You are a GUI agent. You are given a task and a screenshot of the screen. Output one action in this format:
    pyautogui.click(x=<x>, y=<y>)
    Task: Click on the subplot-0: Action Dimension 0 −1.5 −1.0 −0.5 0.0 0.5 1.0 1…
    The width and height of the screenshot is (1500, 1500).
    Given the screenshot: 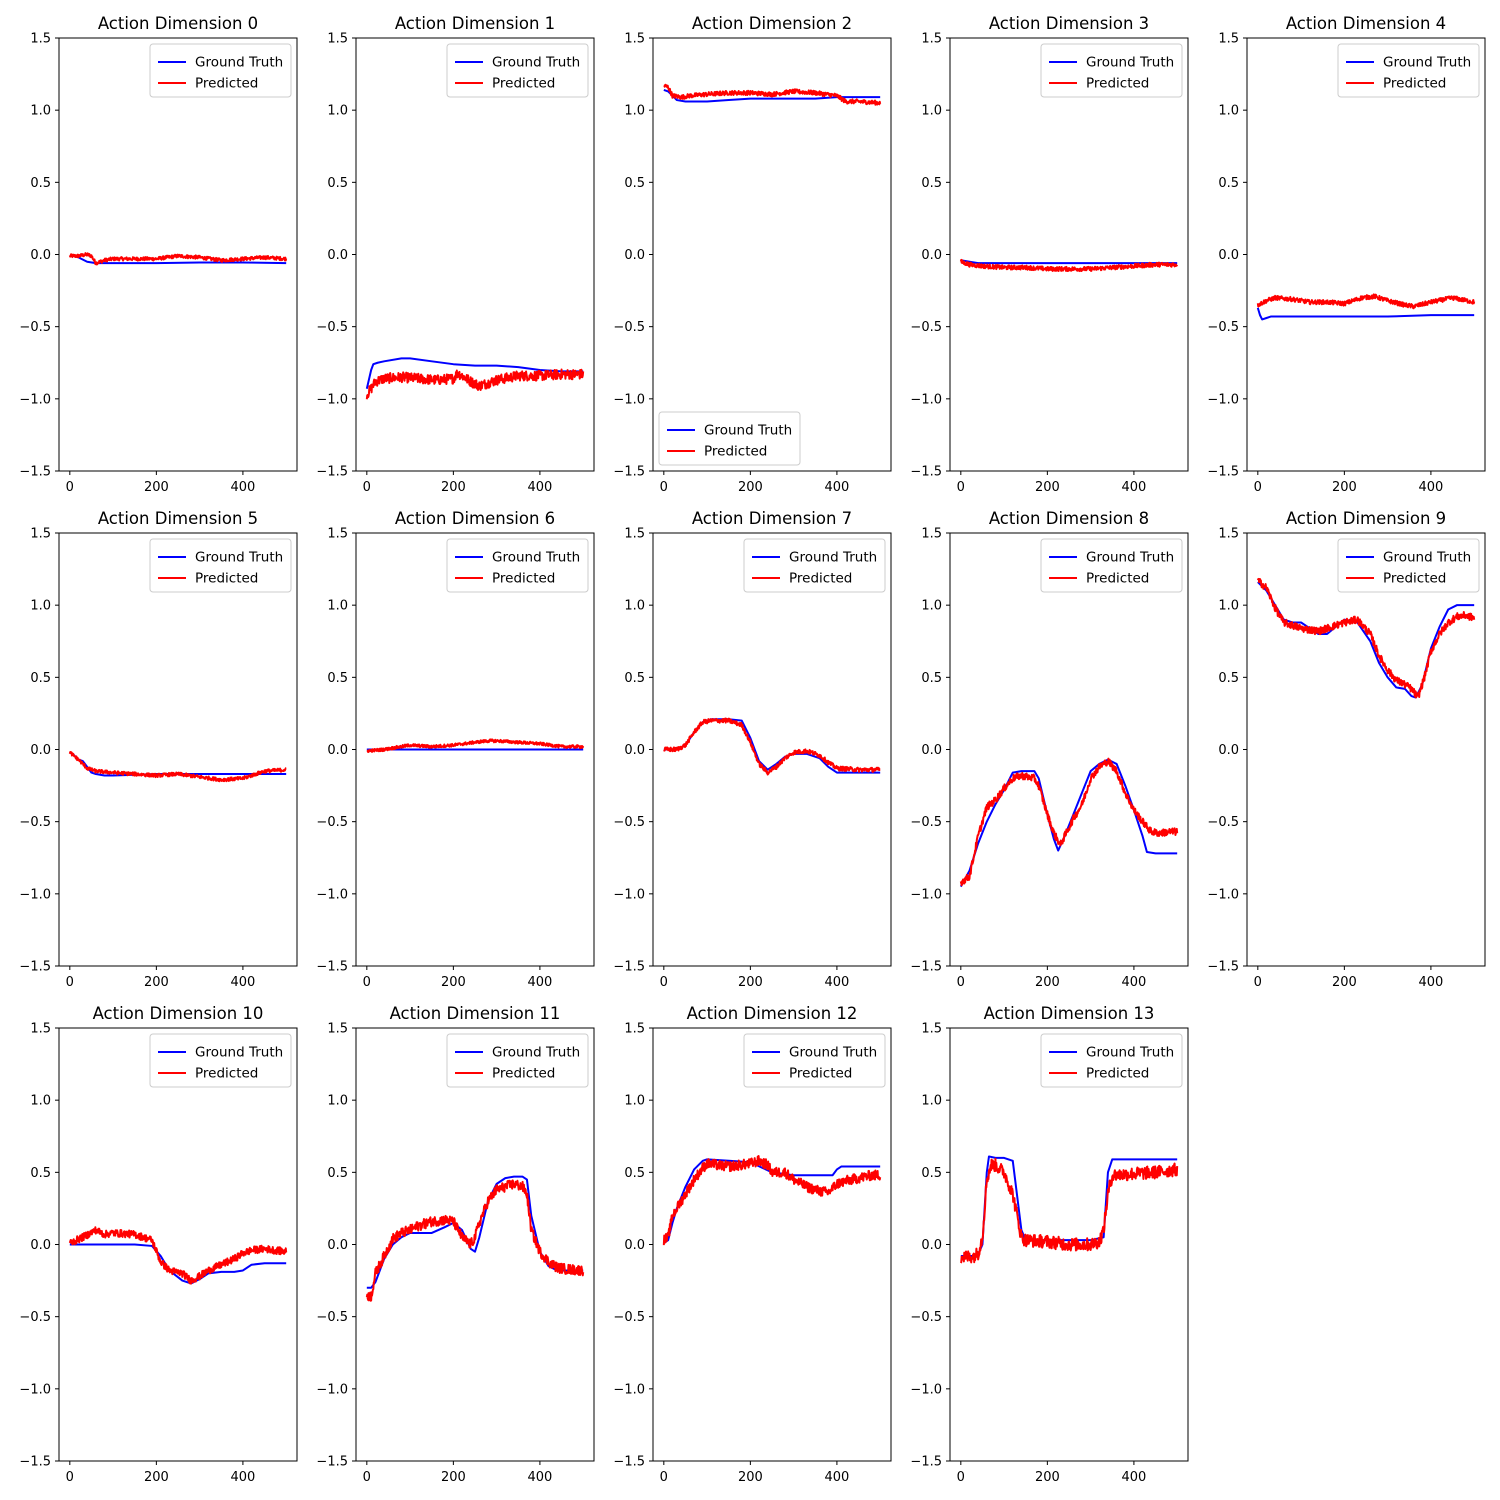 What is the action you would take?
    pyautogui.click(x=158, y=254)
    